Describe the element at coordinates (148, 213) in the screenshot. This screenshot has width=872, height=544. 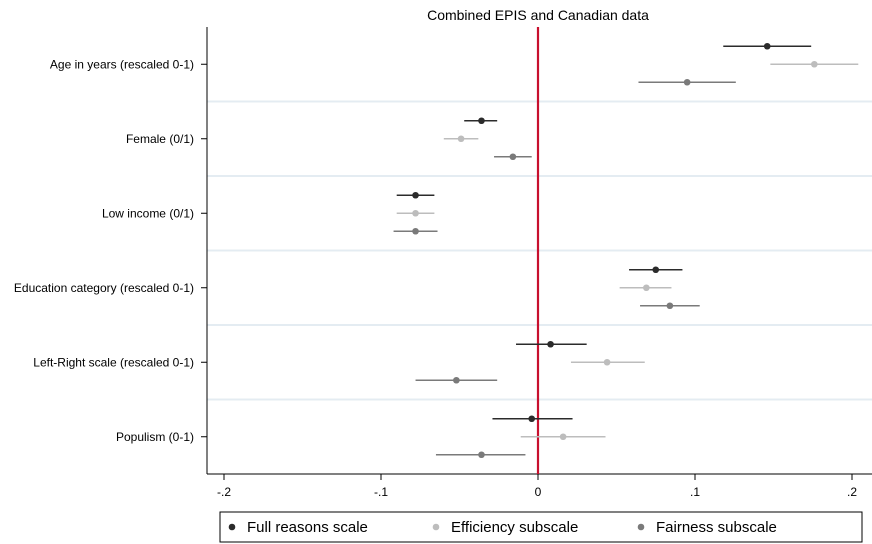
I see `category-label: Low income (0/1)` at that location.